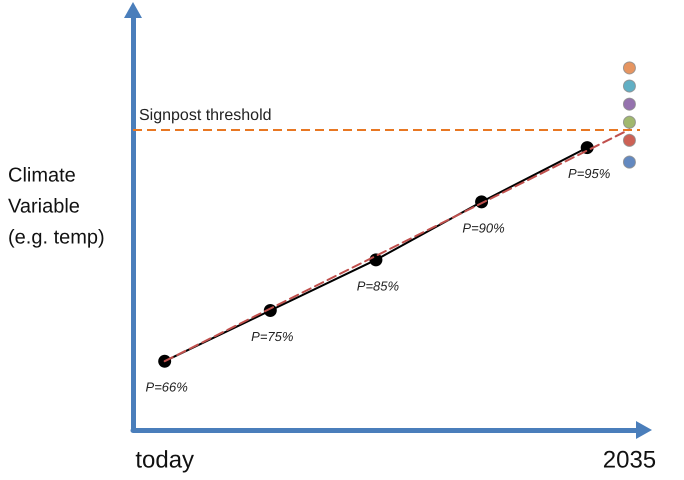 The image size is (684, 480). Describe the element at coordinates (205, 115) in the screenshot. I see `ref-line-label: Signpost threshold` at that location.